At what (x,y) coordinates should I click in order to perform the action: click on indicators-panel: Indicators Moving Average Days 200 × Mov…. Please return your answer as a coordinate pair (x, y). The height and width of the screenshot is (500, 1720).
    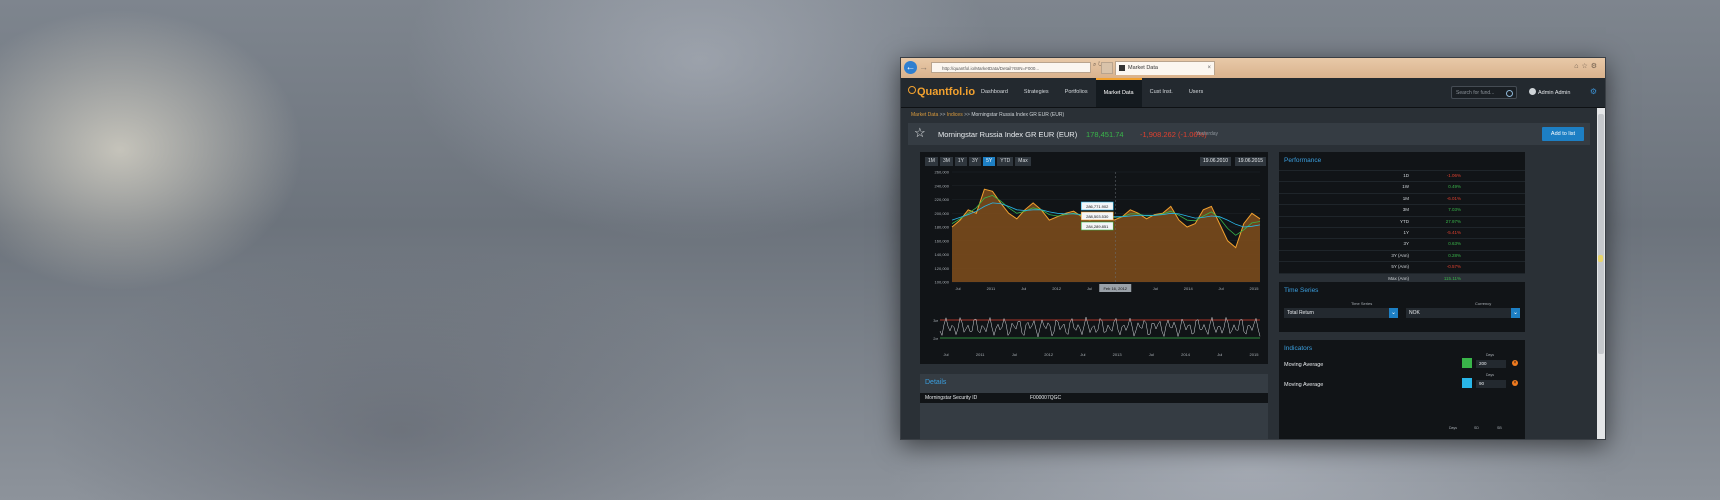
    Looking at the image, I should click on (1402, 389).